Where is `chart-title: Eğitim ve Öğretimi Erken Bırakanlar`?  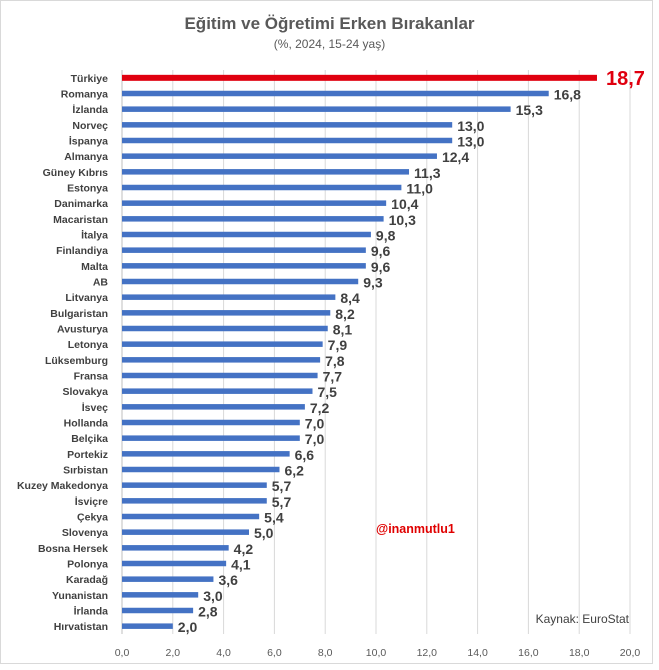
chart-title: Eğitim ve Öğretimi Erken Bırakanlar is located at coordinates (329, 23).